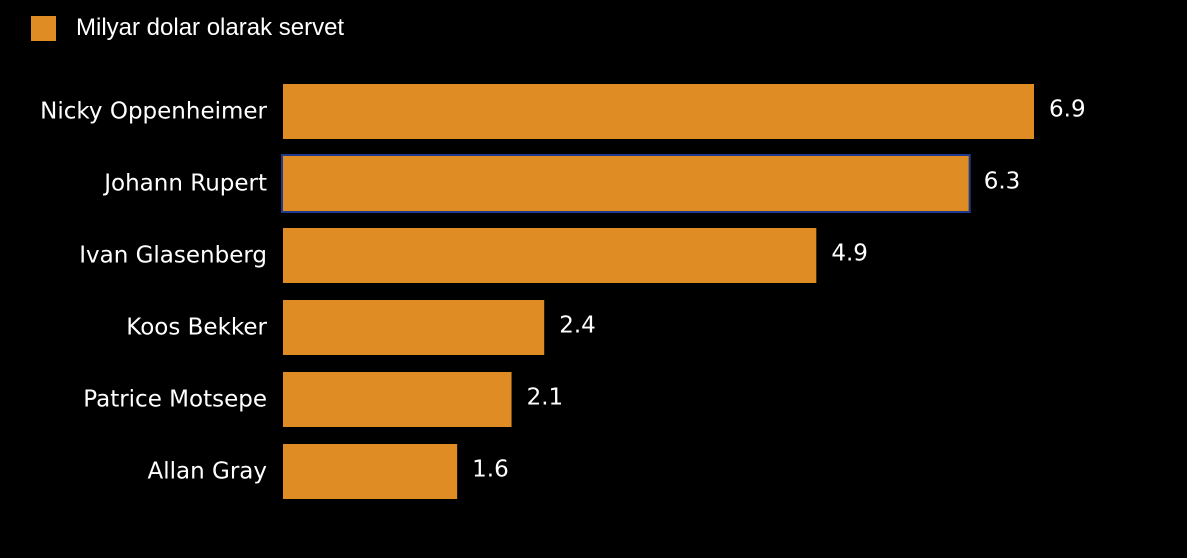 The image size is (1187, 558). Describe the element at coordinates (370, 471) in the screenshot. I see `bar-allan-gray` at that location.